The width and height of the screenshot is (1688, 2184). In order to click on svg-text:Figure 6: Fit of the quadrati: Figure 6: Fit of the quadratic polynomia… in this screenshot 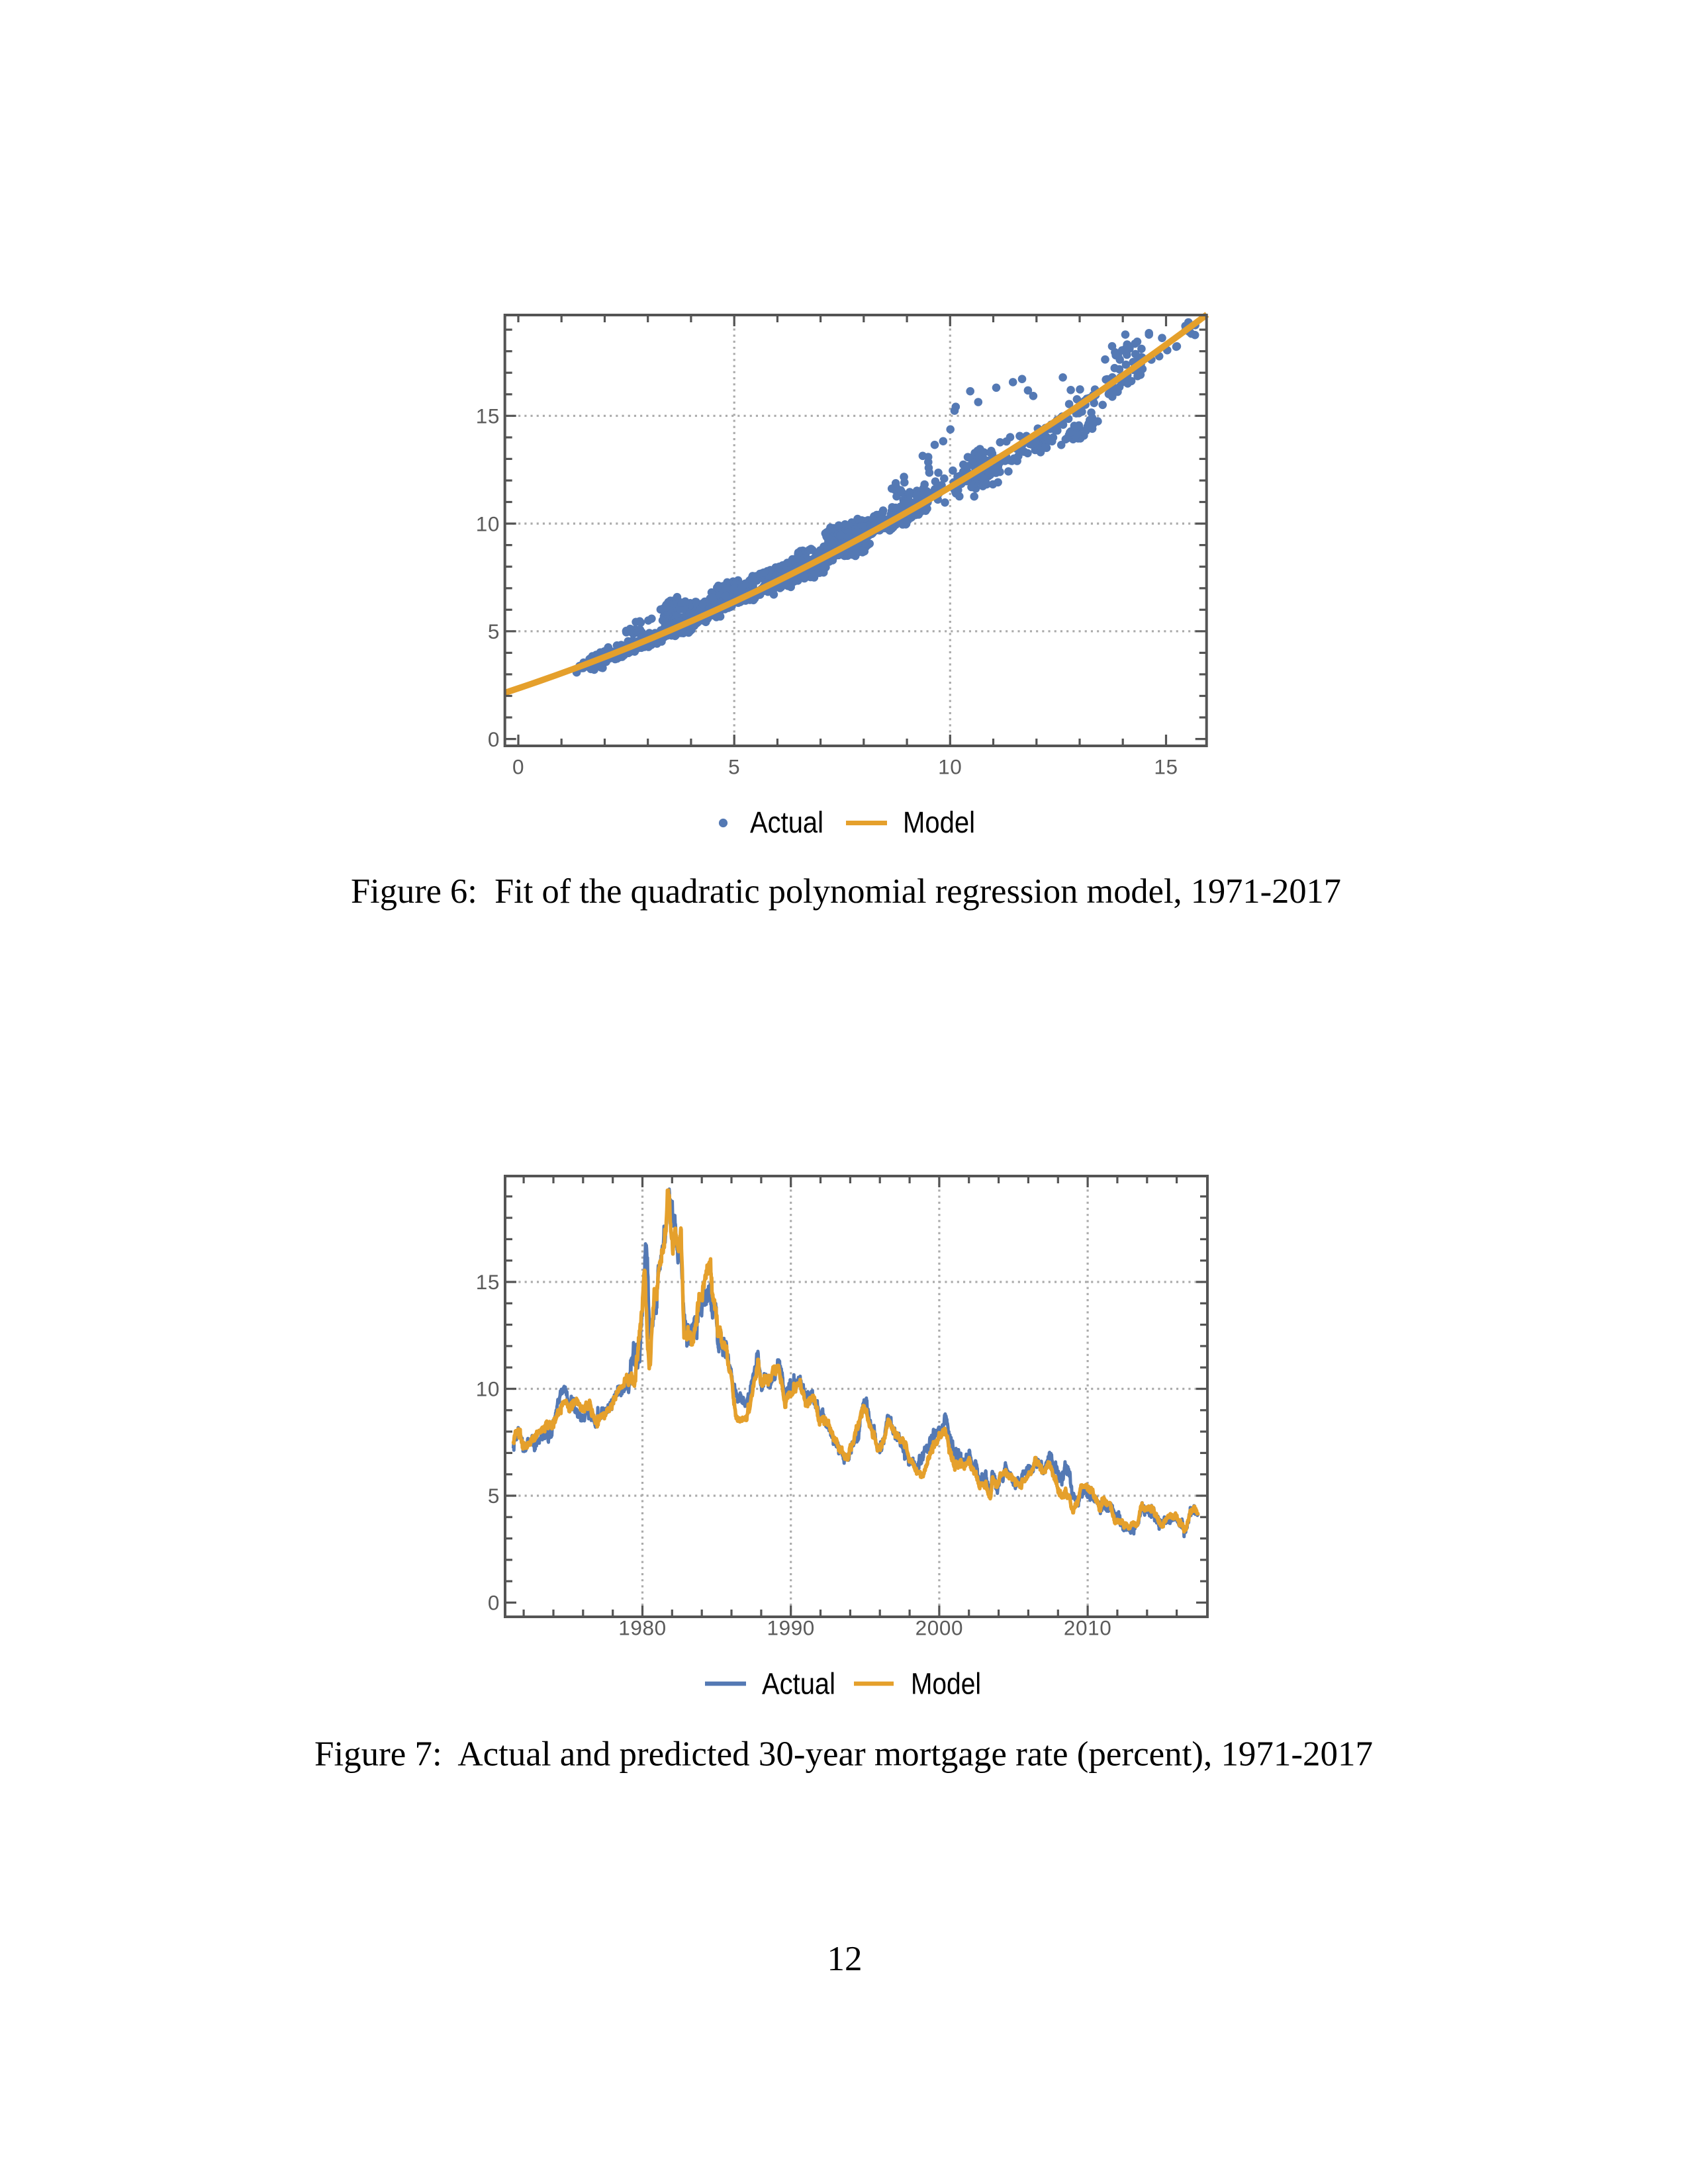, I will do `click(846, 892)`.